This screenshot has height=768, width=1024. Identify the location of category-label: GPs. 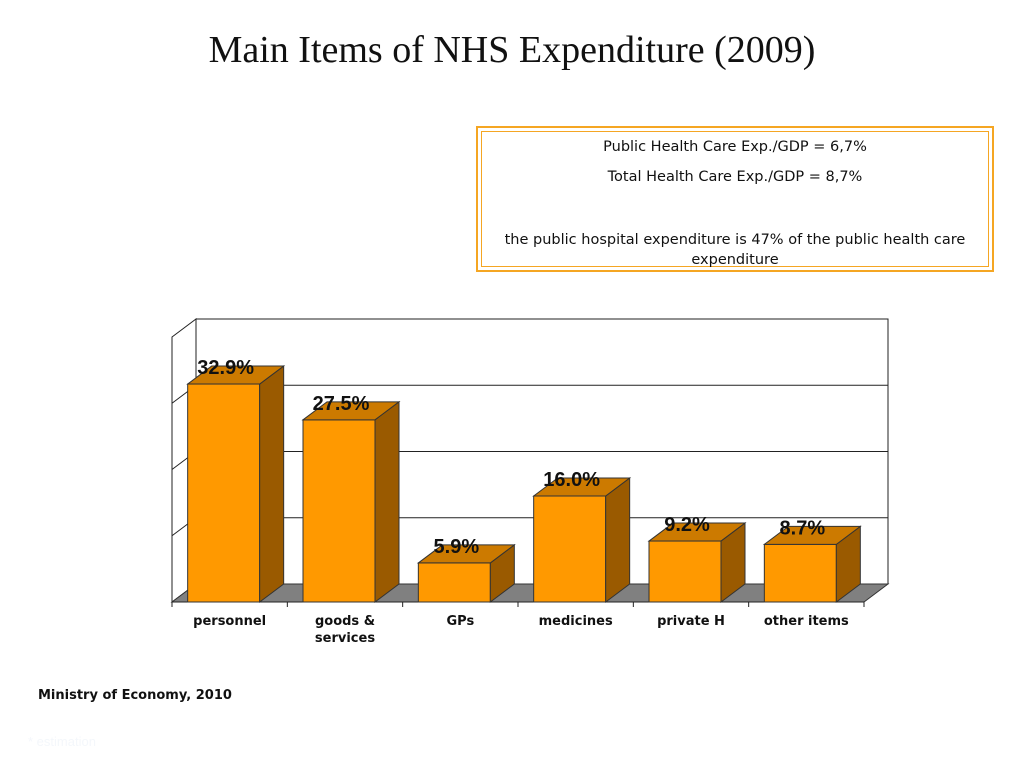
(460, 621).